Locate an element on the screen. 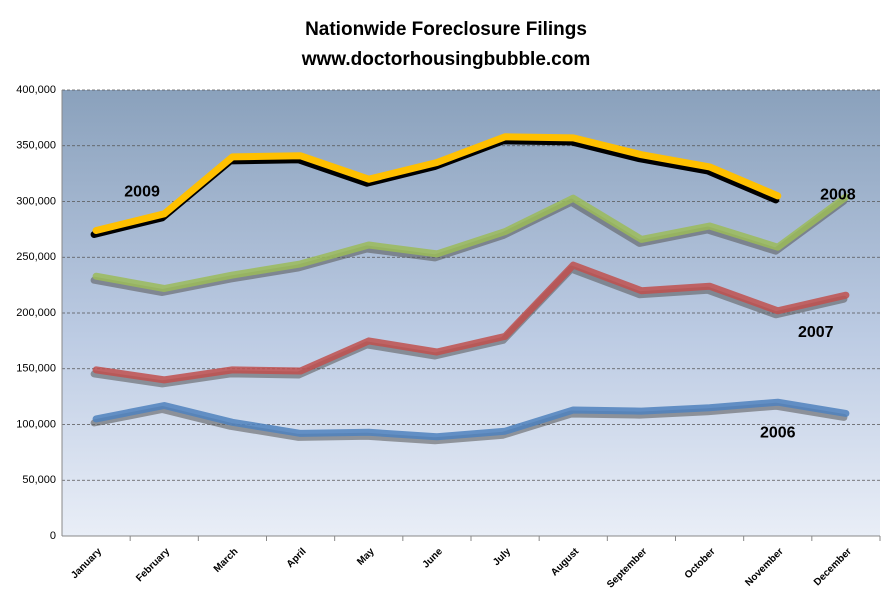  x-tick-label: July is located at coordinates (502, 557).